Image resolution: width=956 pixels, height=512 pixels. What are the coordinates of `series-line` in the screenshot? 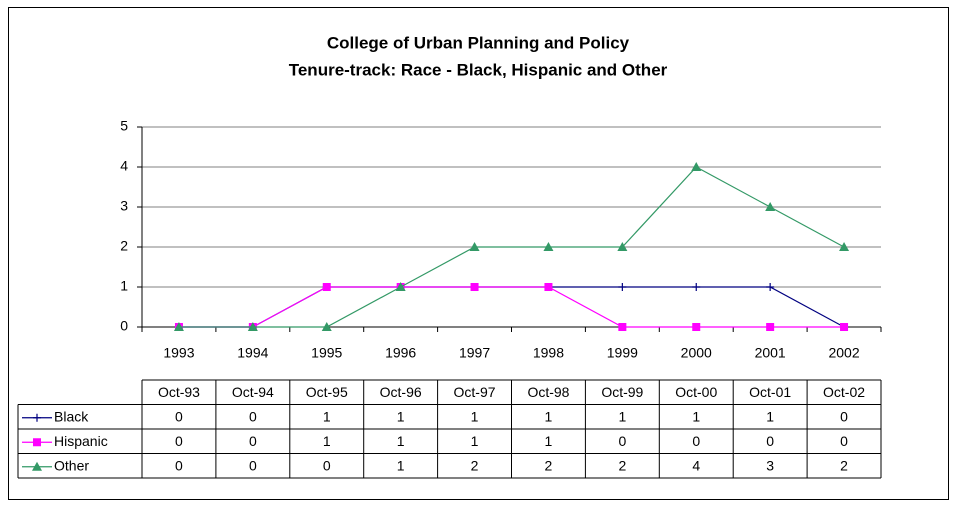 It's located at (511, 307).